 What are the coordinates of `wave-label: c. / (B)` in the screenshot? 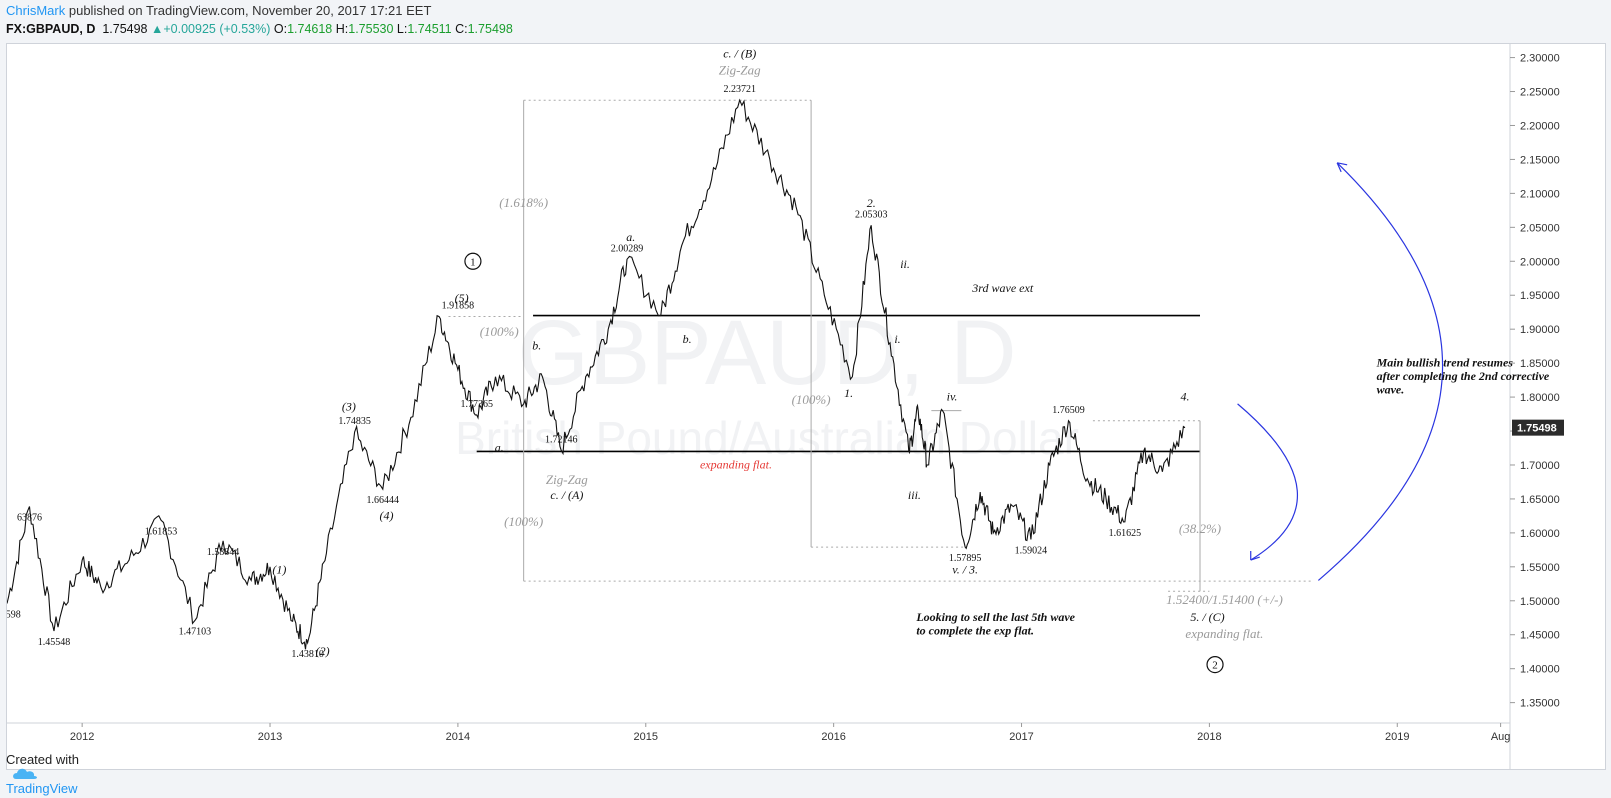 It's located at (739, 54).